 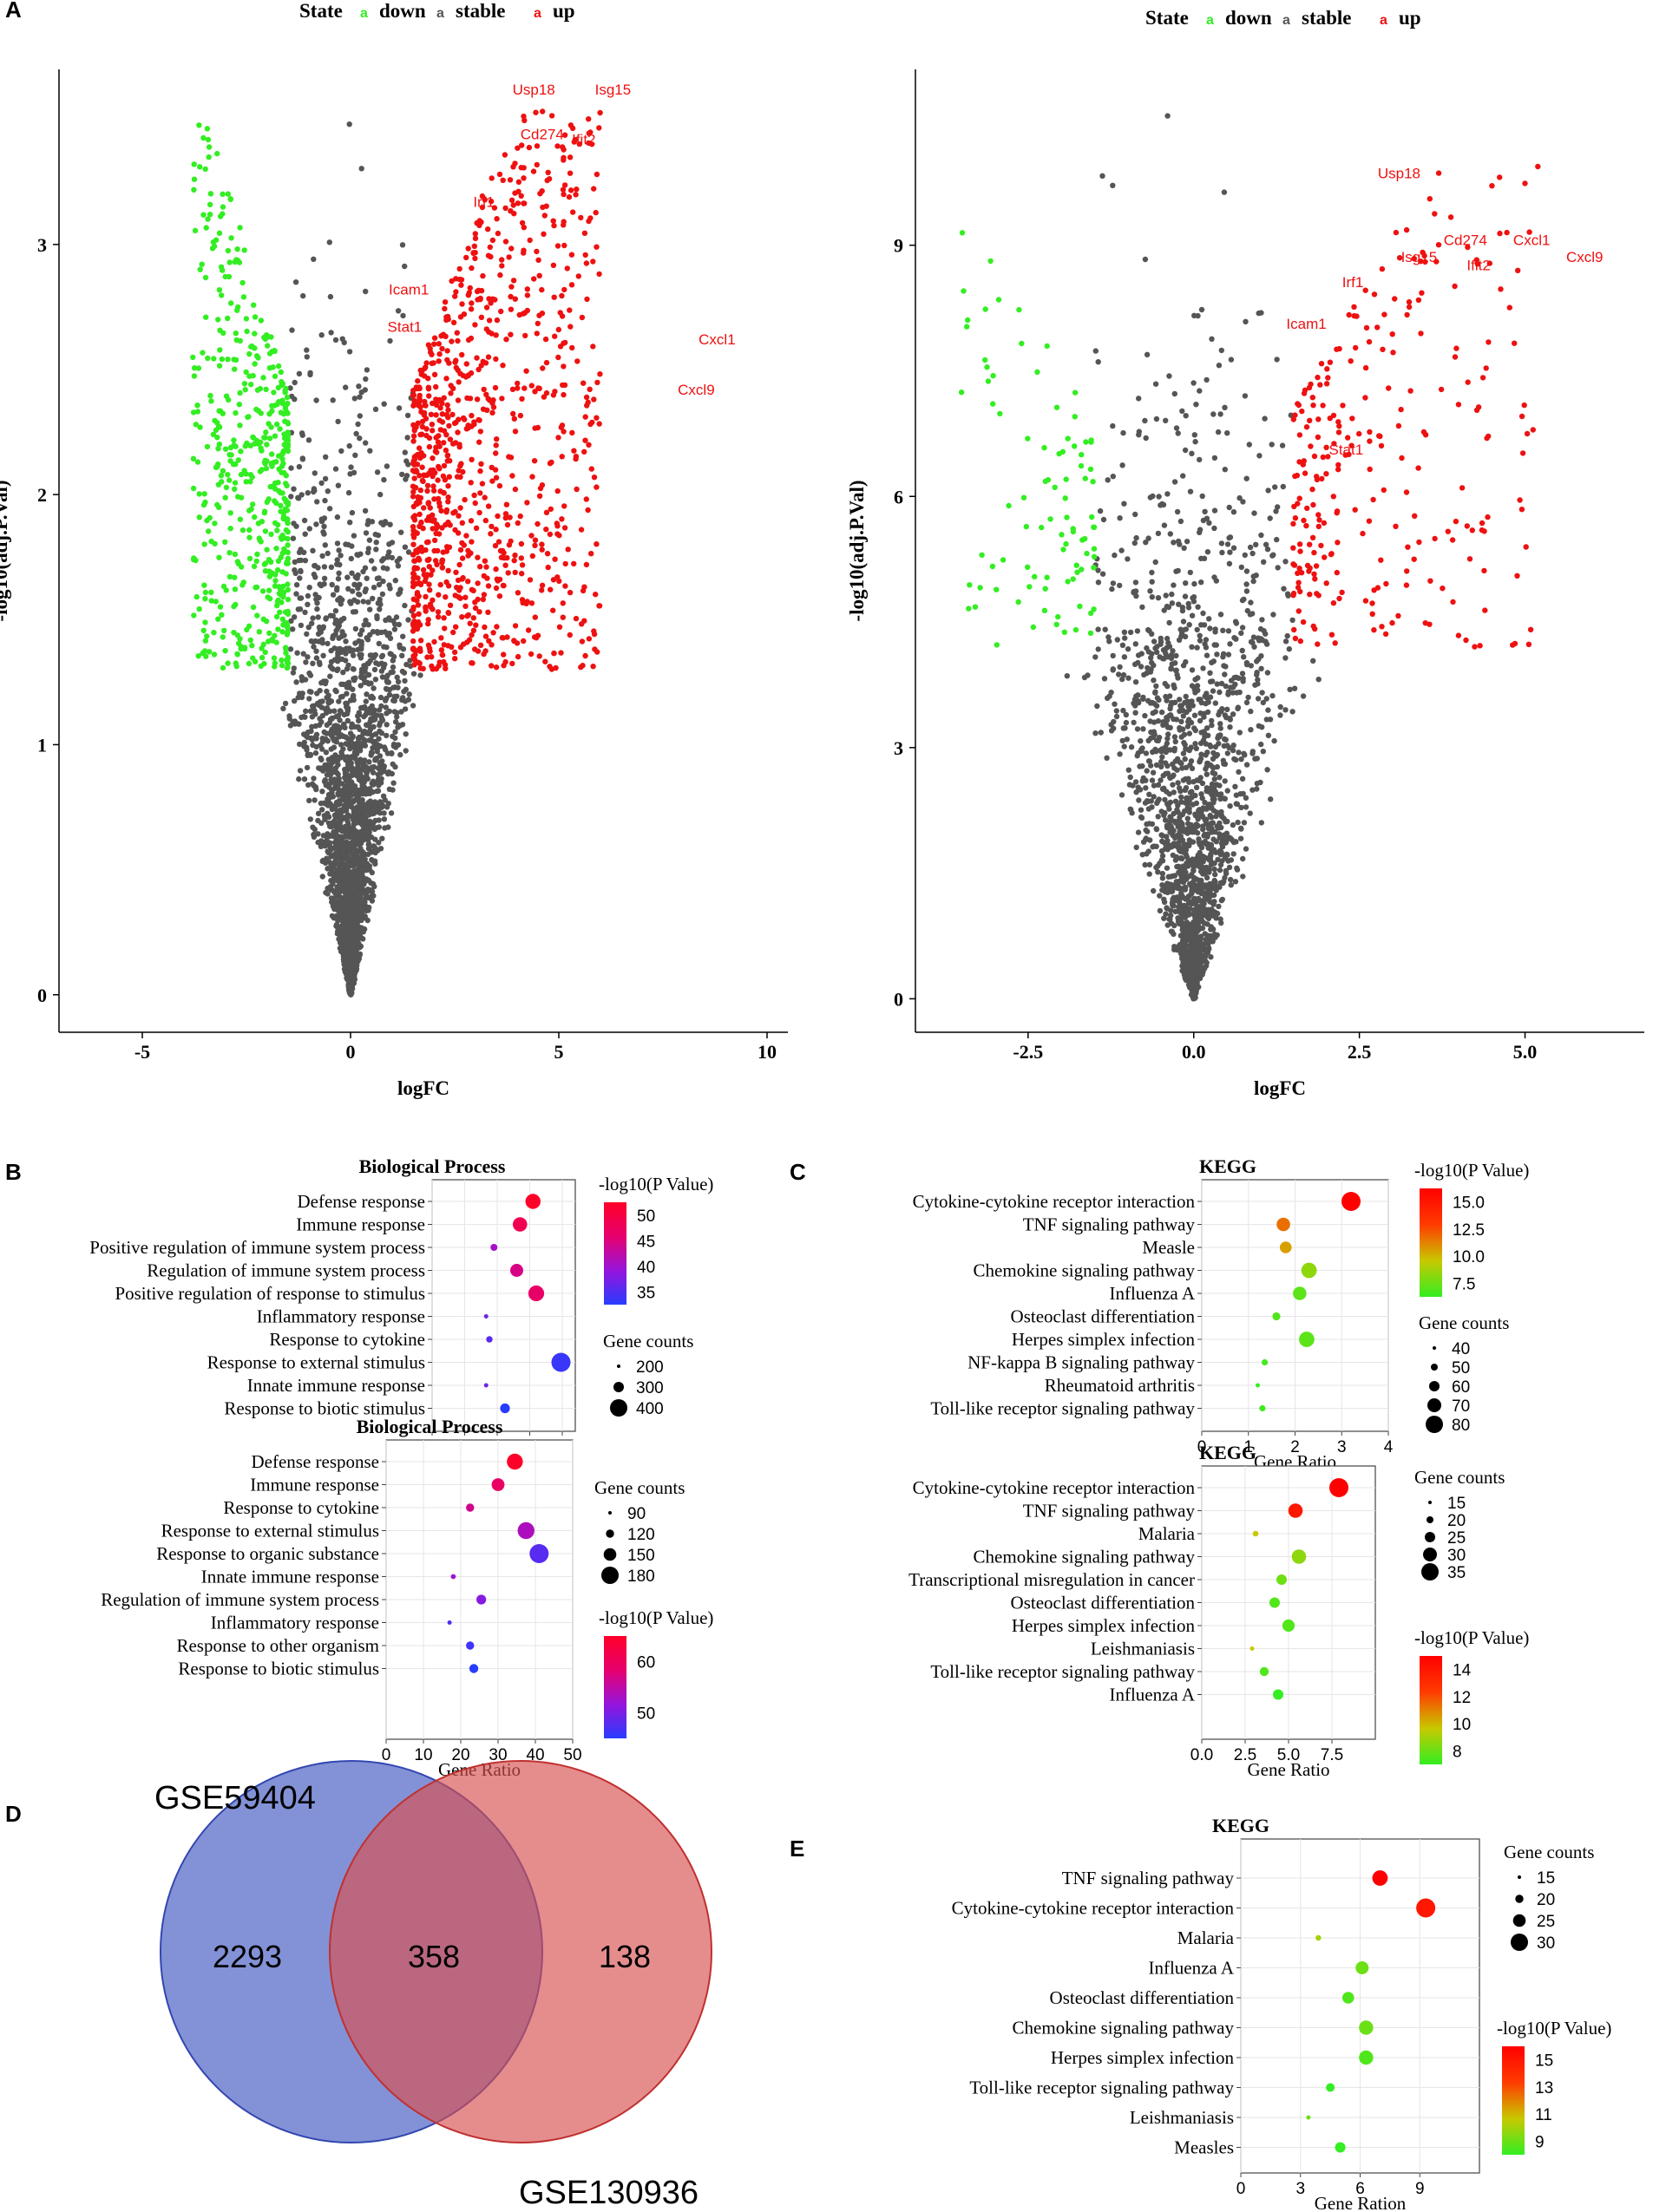 I want to click on gene-label: Ifit2, so click(x=583, y=139).